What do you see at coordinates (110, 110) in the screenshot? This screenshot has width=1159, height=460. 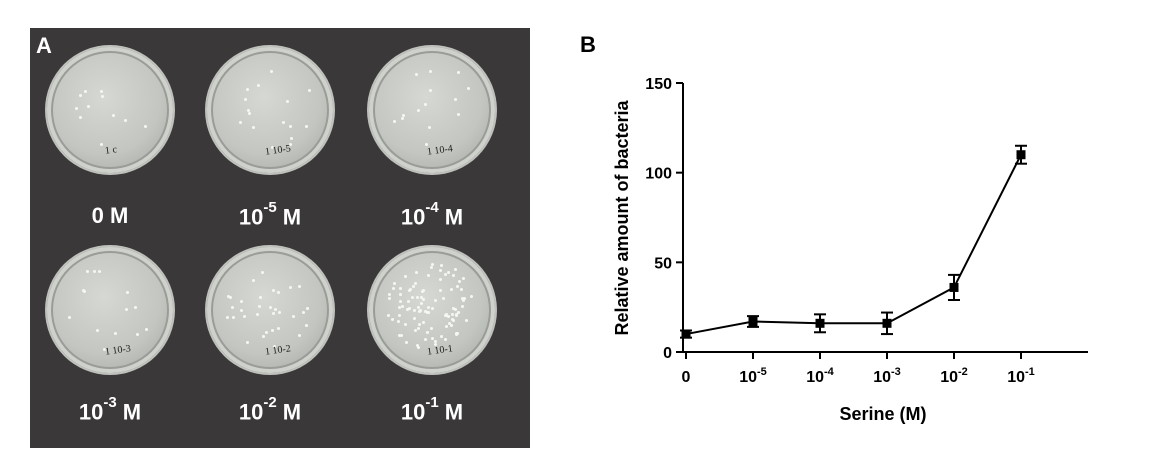 I see `petri-dish: 1 c` at bounding box center [110, 110].